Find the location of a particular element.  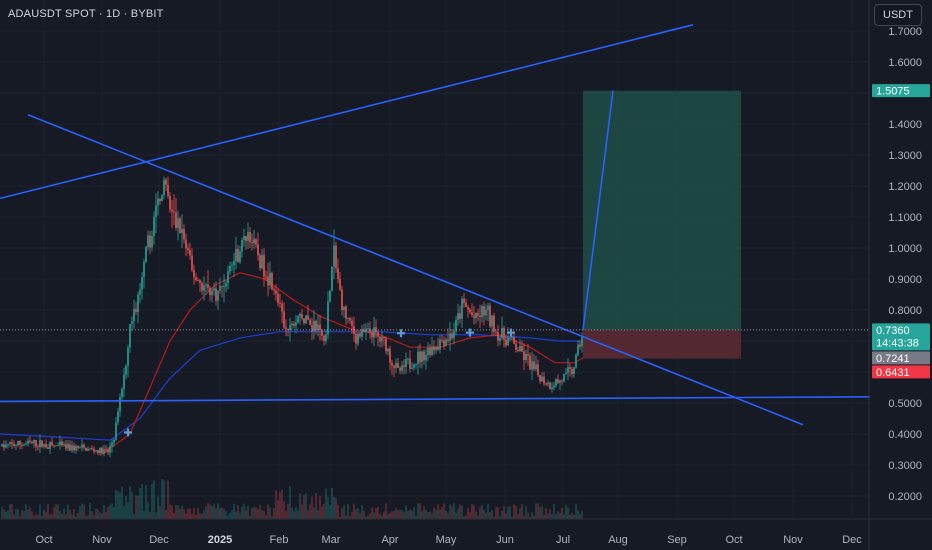

stop-zone is located at coordinates (662, 344).